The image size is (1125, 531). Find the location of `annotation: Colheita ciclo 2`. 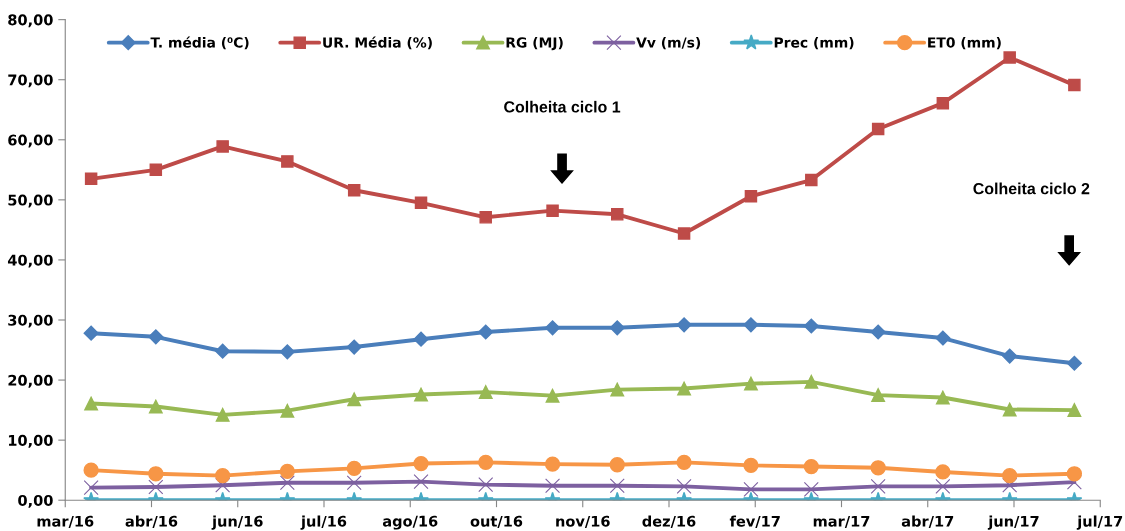

annotation: Colheita ciclo 2 is located at coordinates (1031, 188).